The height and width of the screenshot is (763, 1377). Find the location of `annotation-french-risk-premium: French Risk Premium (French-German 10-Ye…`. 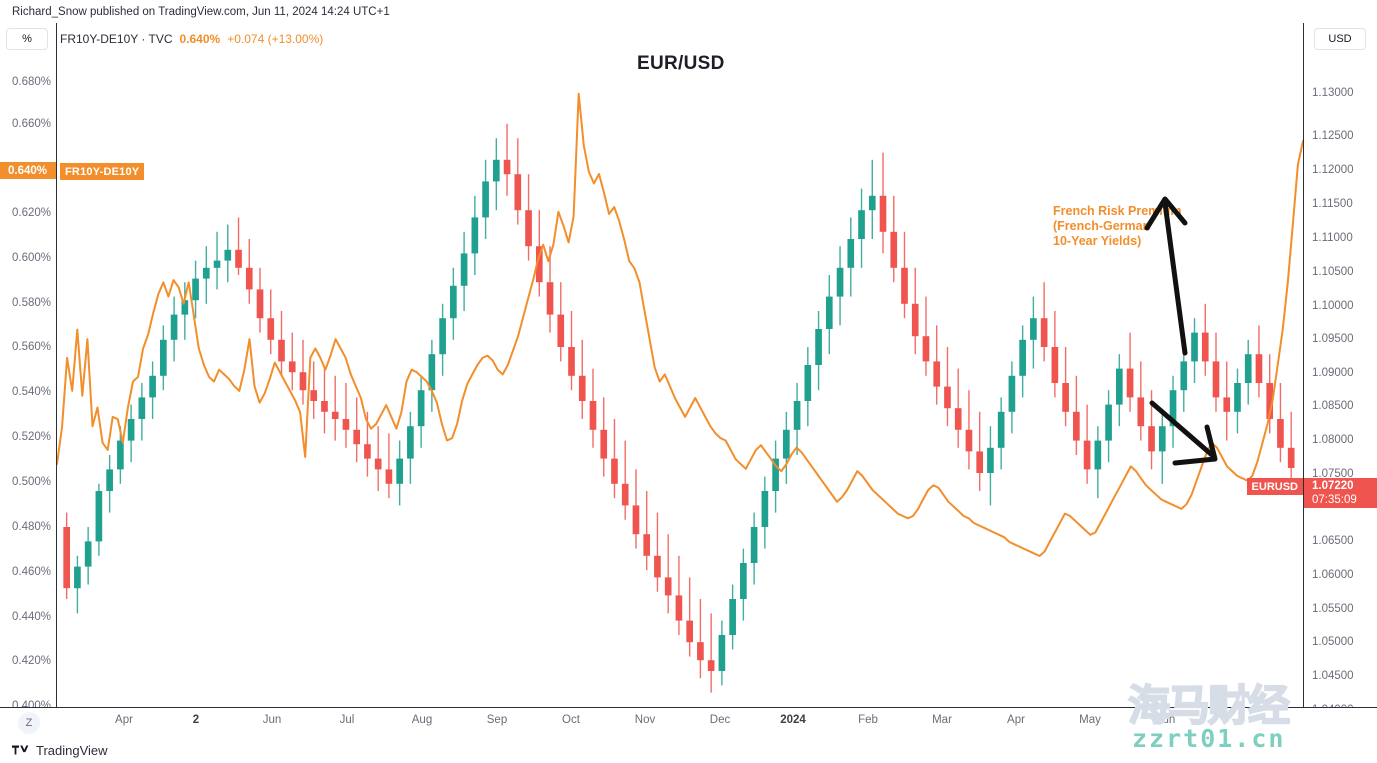

annotation-french-risk-premium: French Risk Premium (French-German 10-Ye… is located at coordinates (1117, 226).